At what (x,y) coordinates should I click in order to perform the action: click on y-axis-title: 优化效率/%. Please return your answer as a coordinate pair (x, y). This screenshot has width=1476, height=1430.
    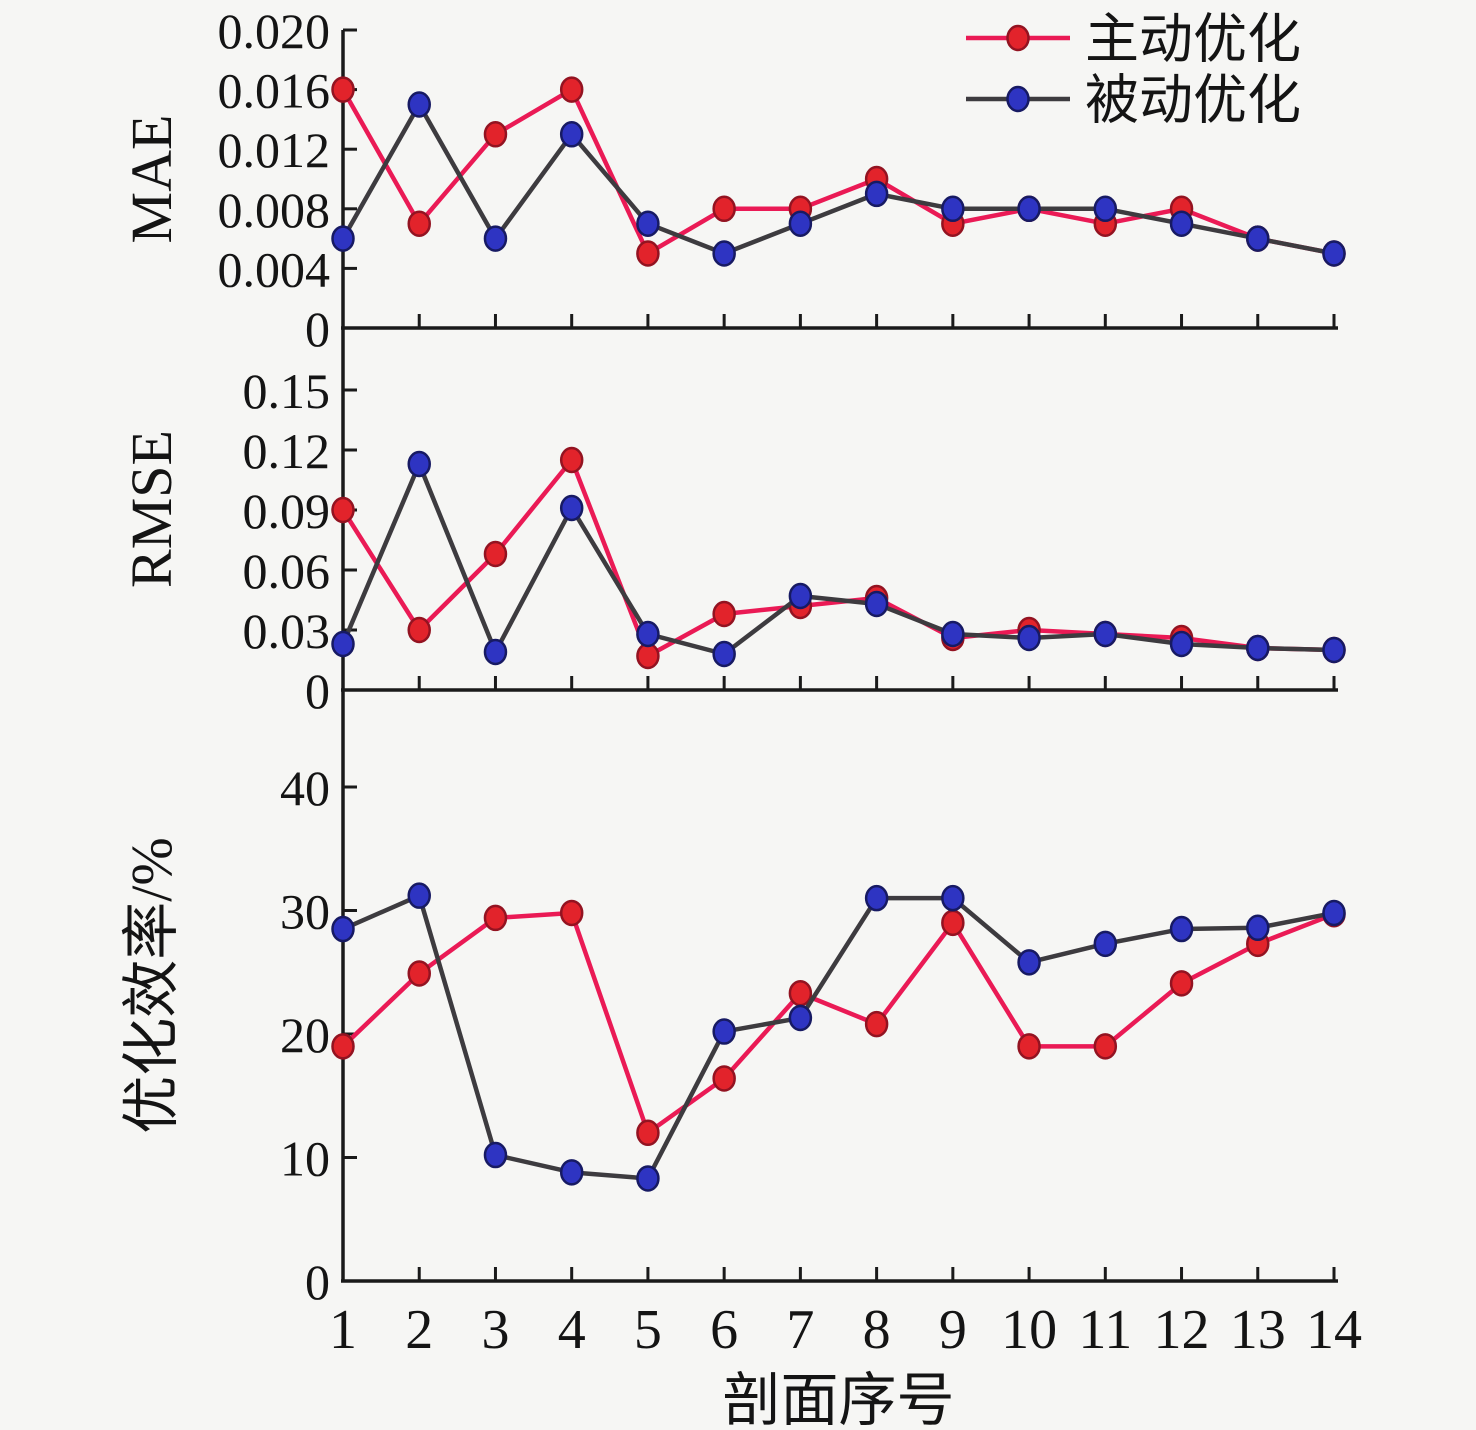
    Looking at the image, I should click on (151, 985).